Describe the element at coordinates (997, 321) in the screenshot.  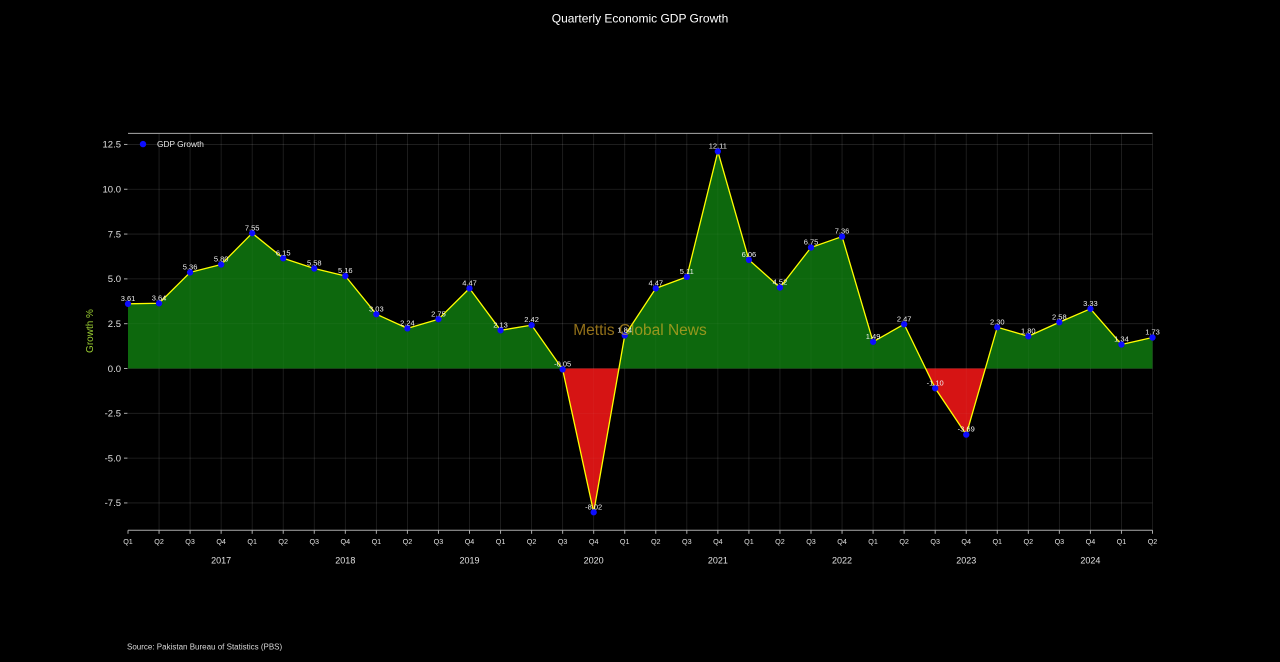
I see `svg-text: 2.30` at that location.